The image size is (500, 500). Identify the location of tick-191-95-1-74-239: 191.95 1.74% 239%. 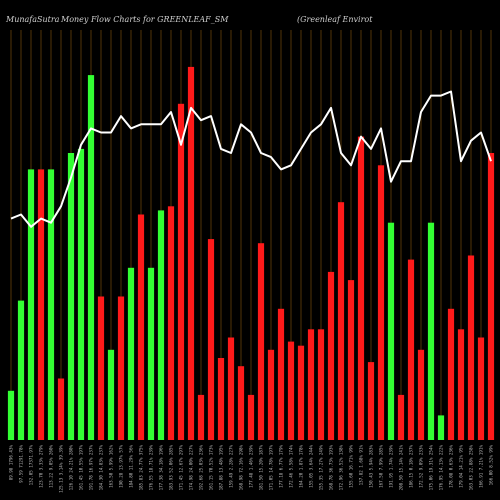
(391, 466).